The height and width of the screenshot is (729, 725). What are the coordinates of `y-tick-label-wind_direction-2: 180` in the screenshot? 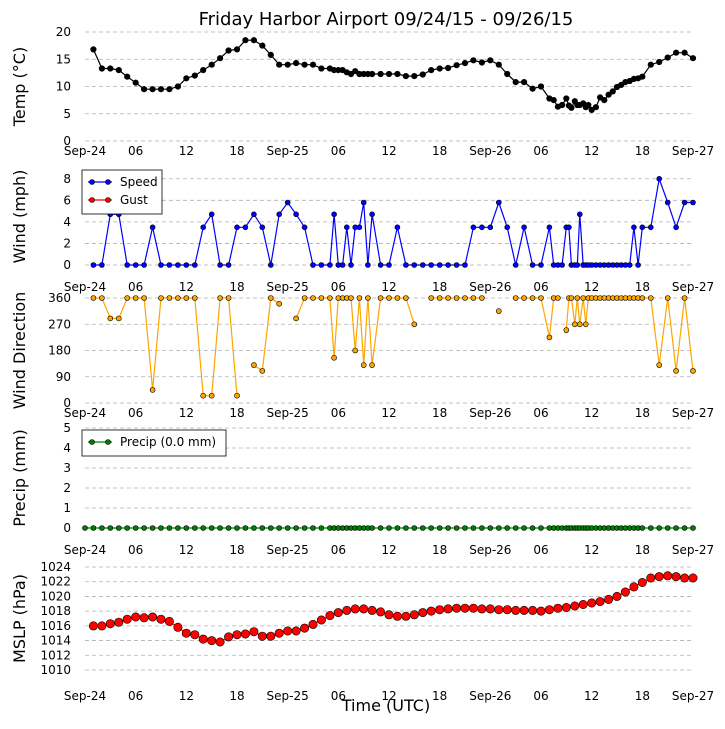 It's located at (59, 351).